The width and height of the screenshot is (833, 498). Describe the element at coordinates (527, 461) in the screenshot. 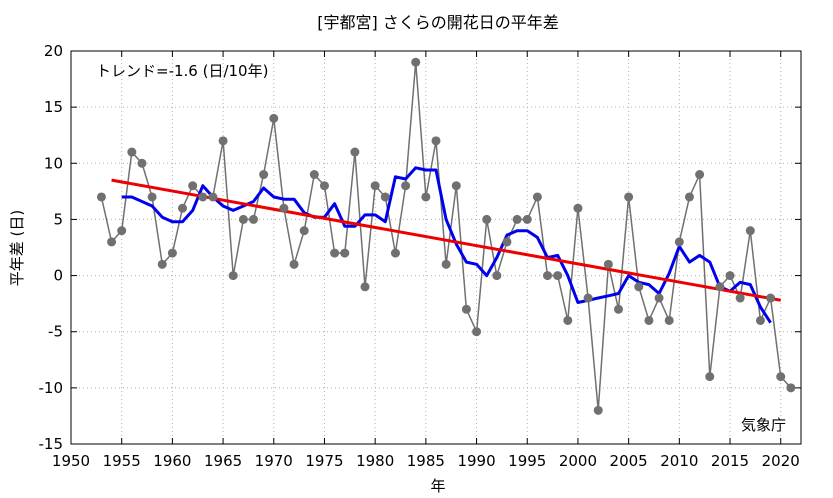

I see `x-tick-label: 1995` at that location.